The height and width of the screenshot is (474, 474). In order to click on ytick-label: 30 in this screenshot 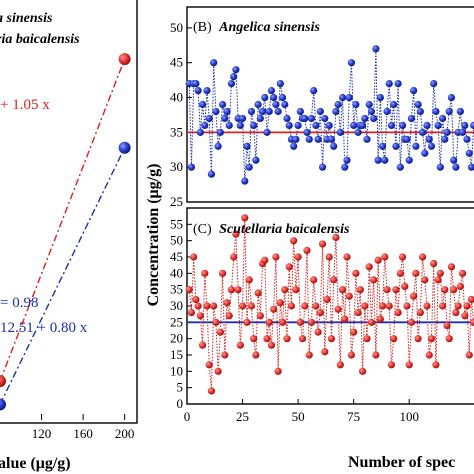, I will do `click(176, 166)`.